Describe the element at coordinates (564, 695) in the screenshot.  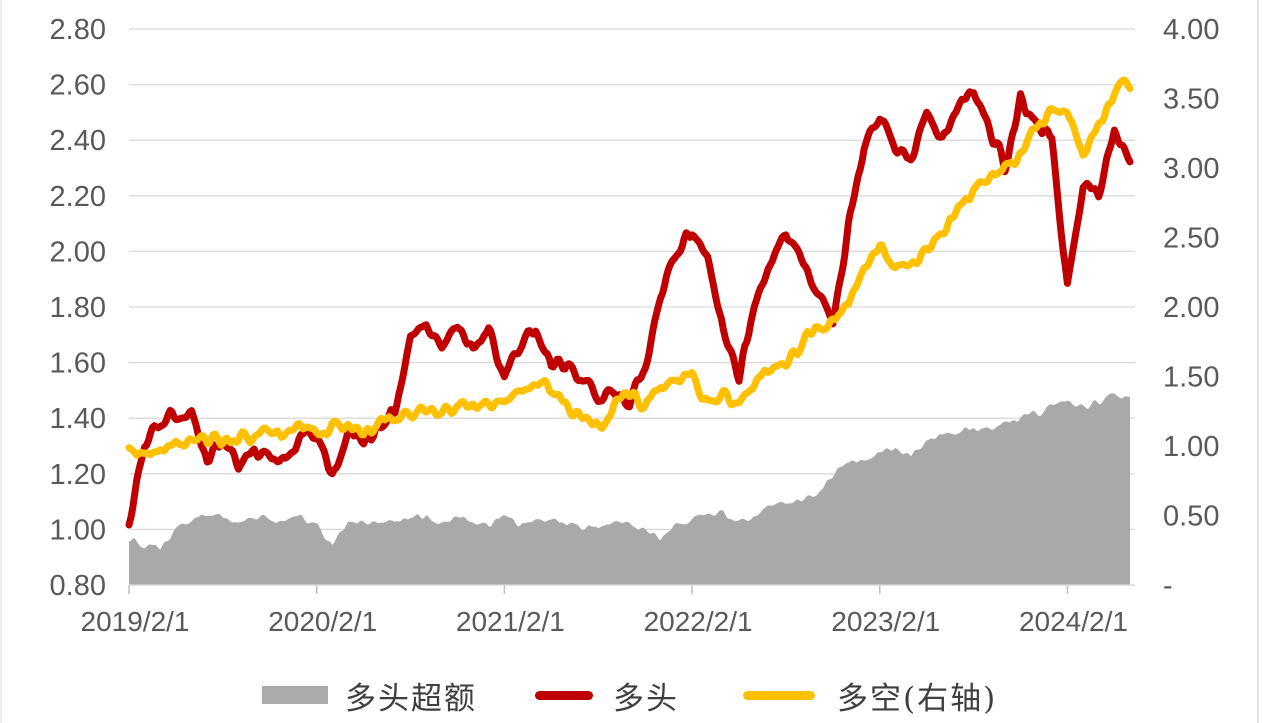
I see `legend-swatch-red-line-icon` at that location.